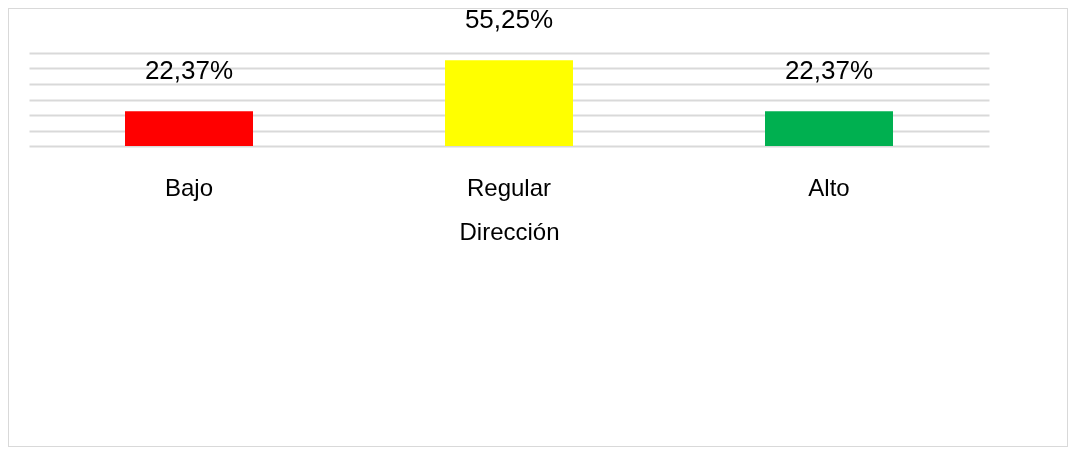  I want to click on x-tick-label: Regular, so click(509, 187).